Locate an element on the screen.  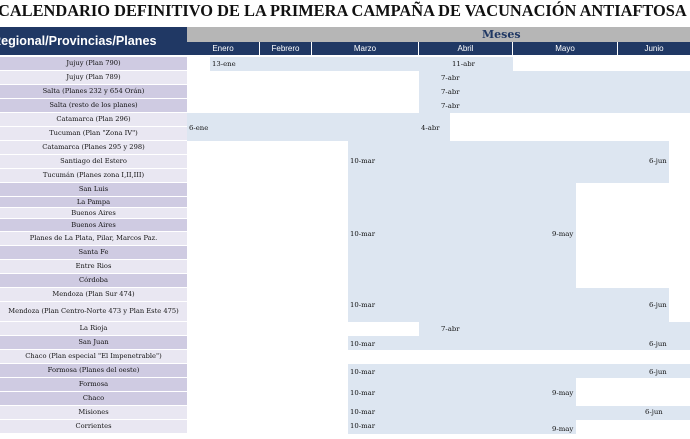
row-label: Jujuy (Plan 789) is located at coordinates (93, 78).